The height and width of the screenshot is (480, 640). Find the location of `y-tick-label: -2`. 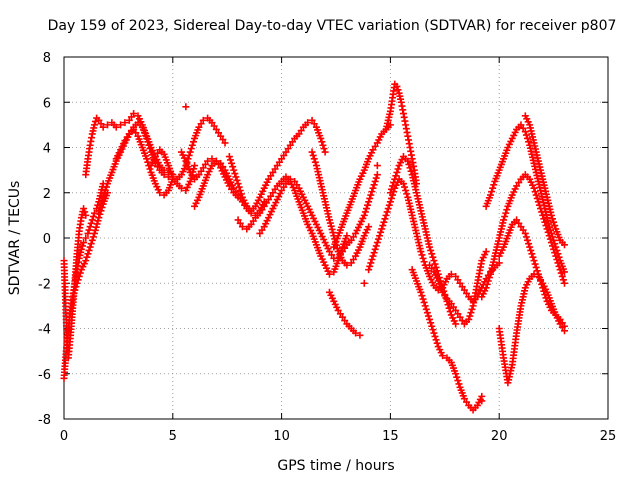

y-tick-label: -2 is located at coordinates (44, 284).